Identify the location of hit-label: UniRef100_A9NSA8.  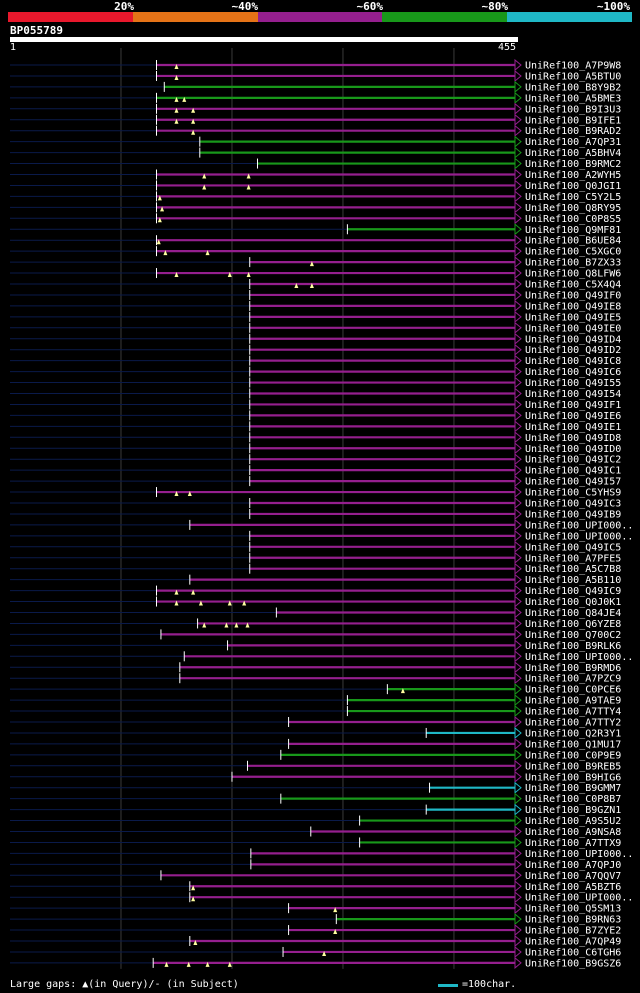
(573, 832).